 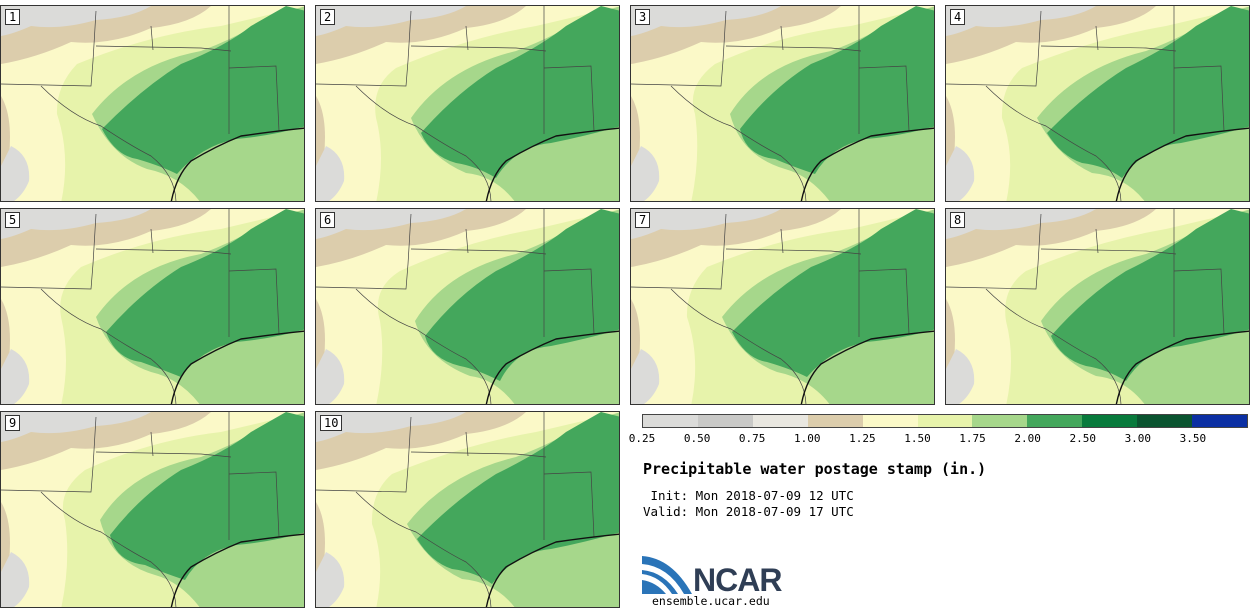 What do you see at coordinates (748, 495) in the screenshot?
I see `init-time: Init: Mon 2018-07-09 12 UTC` at bounding box center [748, 495].